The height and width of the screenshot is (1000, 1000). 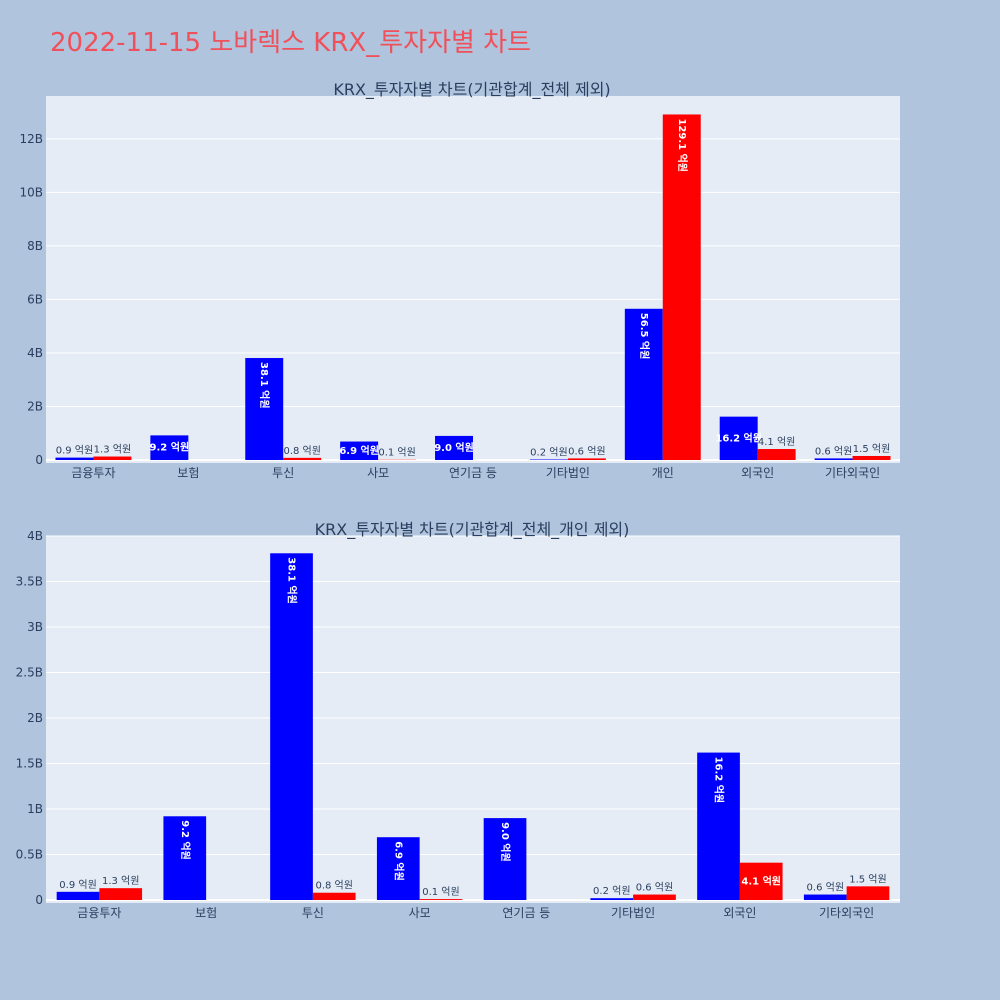 I want to click on chart-title: KRX_투자자별 차트(기관합계_전체 제외), so click(x=471, y=90).